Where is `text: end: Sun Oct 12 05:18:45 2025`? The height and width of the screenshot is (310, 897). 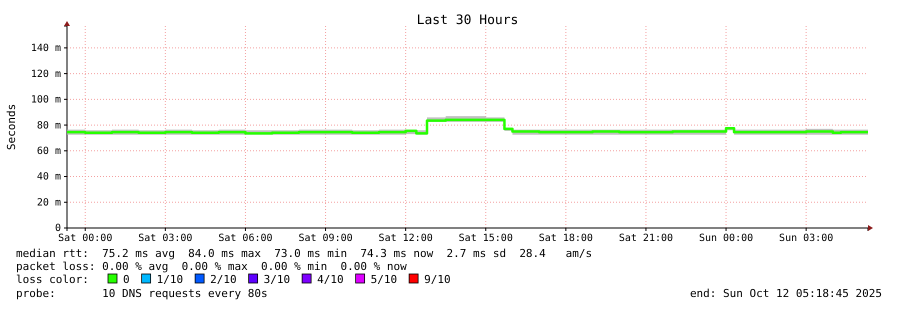
text: end: Sun Oct 12 05:18:45 2025 is located at coordinates (786, 293).